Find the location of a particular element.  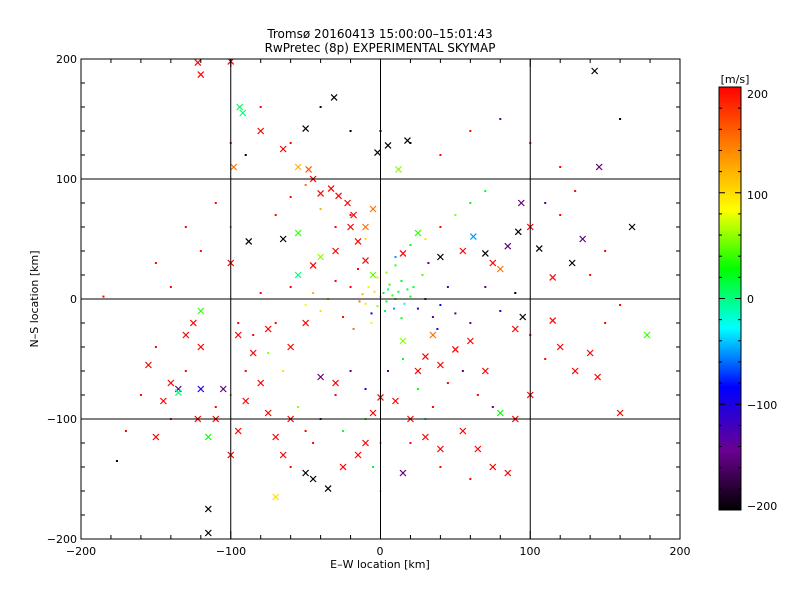

x-tick-label: 200 is located at coordinates (680, 551).